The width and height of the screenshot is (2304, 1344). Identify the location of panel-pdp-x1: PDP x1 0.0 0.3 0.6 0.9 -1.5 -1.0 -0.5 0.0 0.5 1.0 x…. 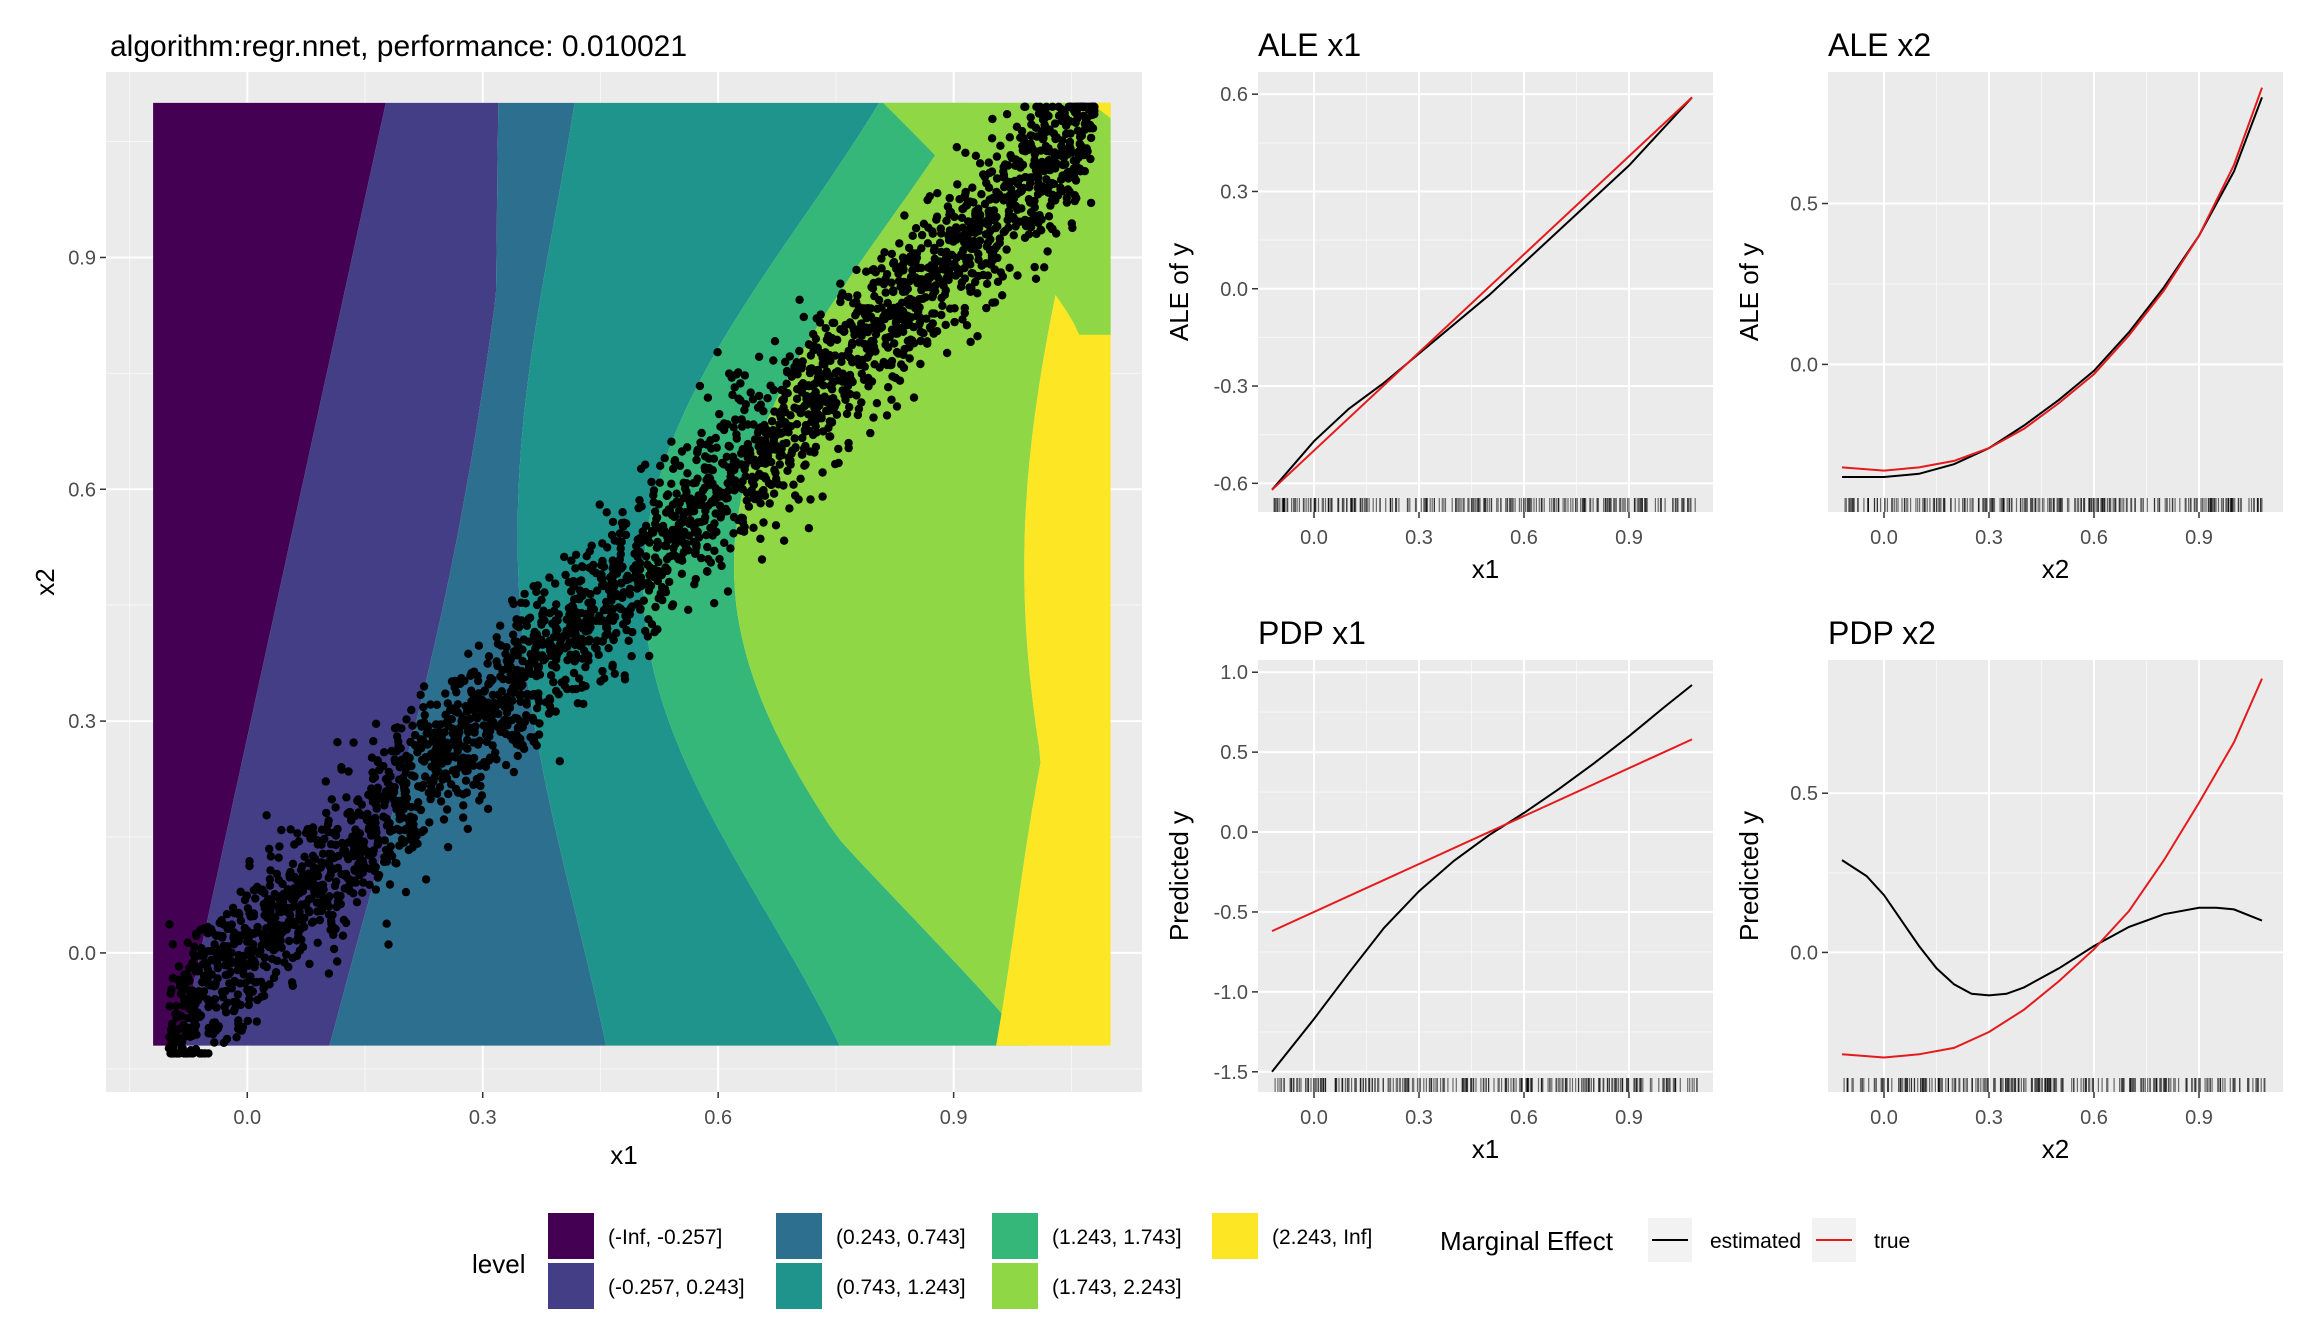
(1438, 889).